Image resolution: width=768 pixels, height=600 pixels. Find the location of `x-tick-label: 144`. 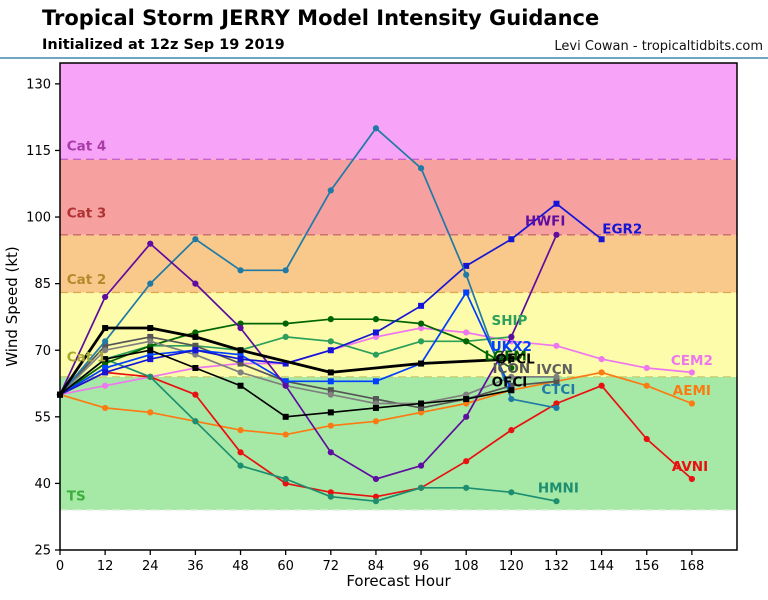

x-tick-label: 144 is located at coordinates (601, 566).